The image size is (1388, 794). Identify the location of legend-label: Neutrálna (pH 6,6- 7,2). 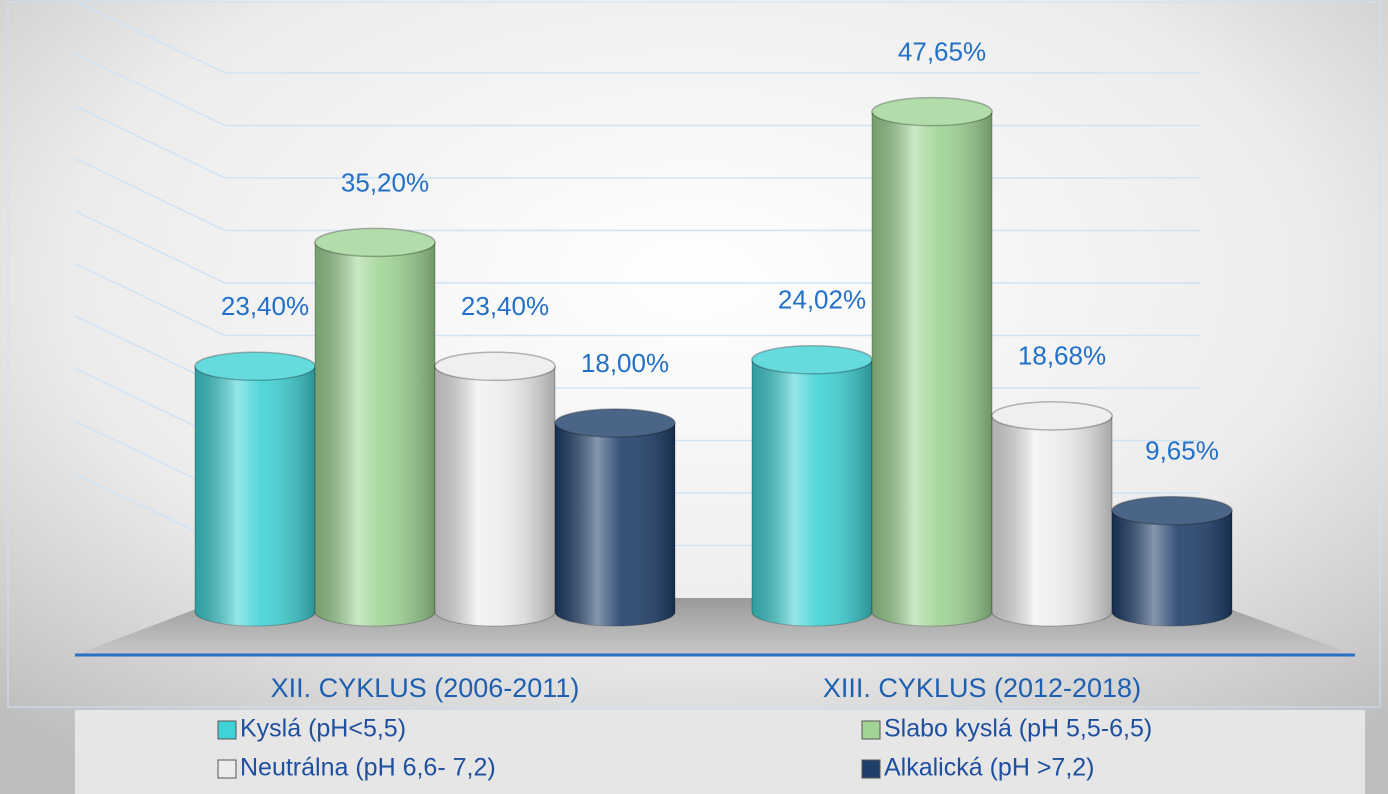
(368, 768).